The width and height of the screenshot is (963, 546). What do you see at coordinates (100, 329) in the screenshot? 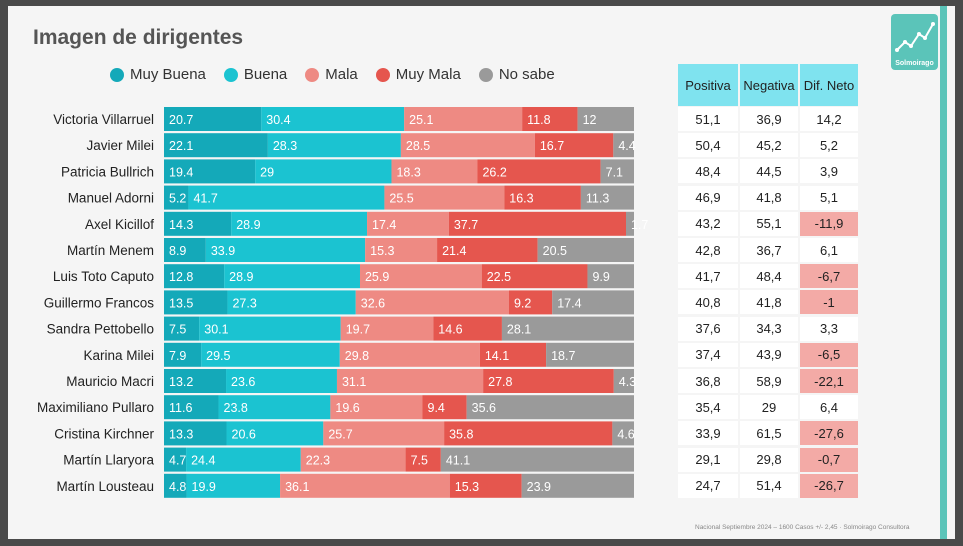
I see `category-label: Sandra Pettobello` at bounding box center [100, 329].